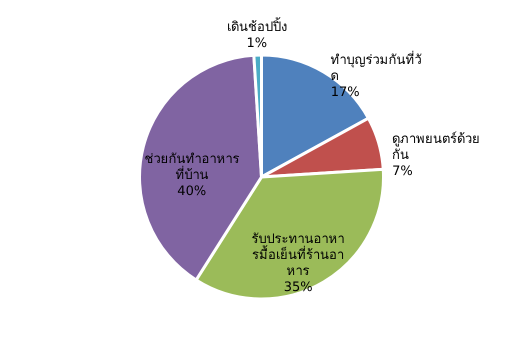  I want to click on data-label: 40%, so click(191, 192).